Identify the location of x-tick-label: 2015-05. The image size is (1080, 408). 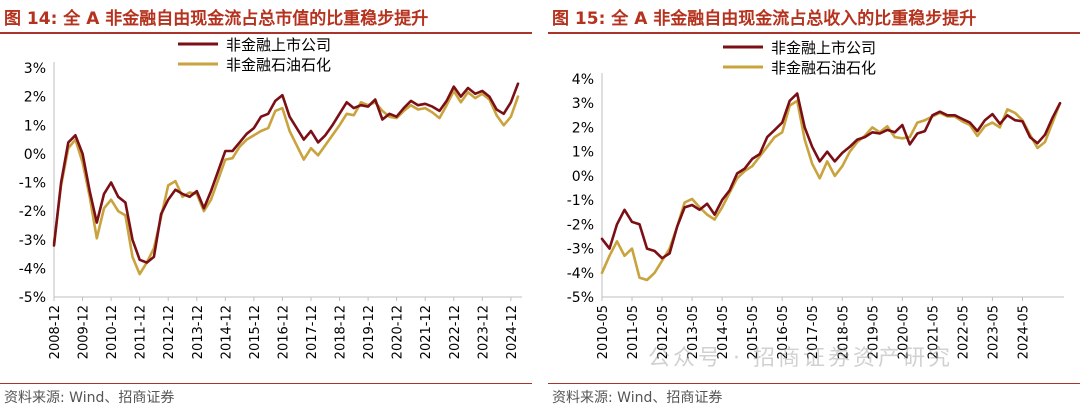
(753, 332).